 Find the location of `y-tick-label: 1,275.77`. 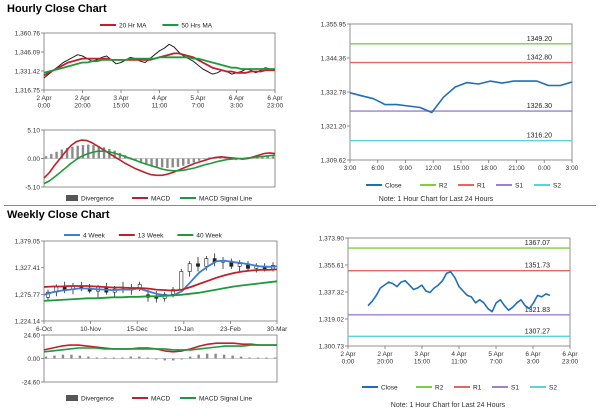

y-tick-label: 1,275.77 is located at coordinates (28, 295).